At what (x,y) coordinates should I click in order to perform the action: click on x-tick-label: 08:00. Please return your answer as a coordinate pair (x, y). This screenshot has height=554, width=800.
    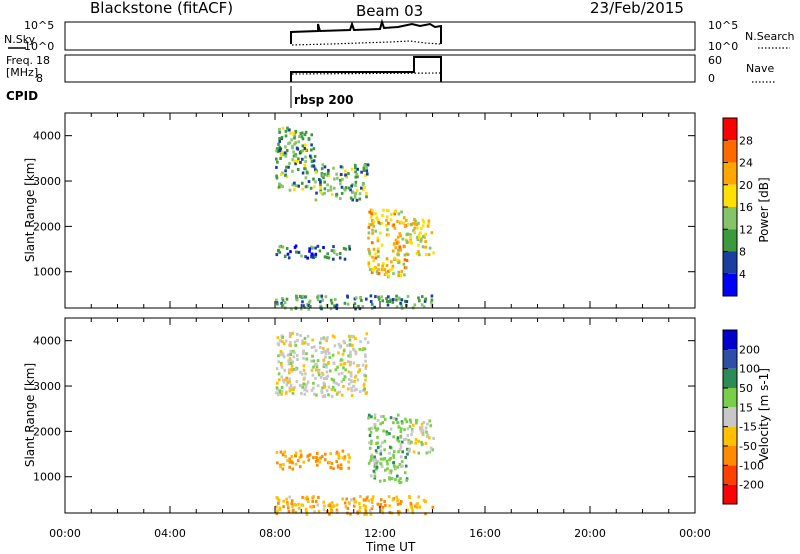
    Looking at the image, I should click on (275, 533).